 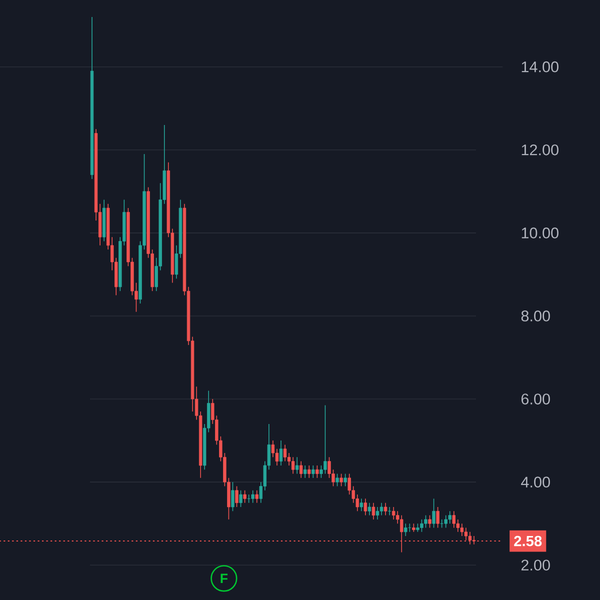 What do you see at coordinates (535, 316) in the screenshot?
I see `y-tick-label: 8.00` at bounding box center [535, 316].